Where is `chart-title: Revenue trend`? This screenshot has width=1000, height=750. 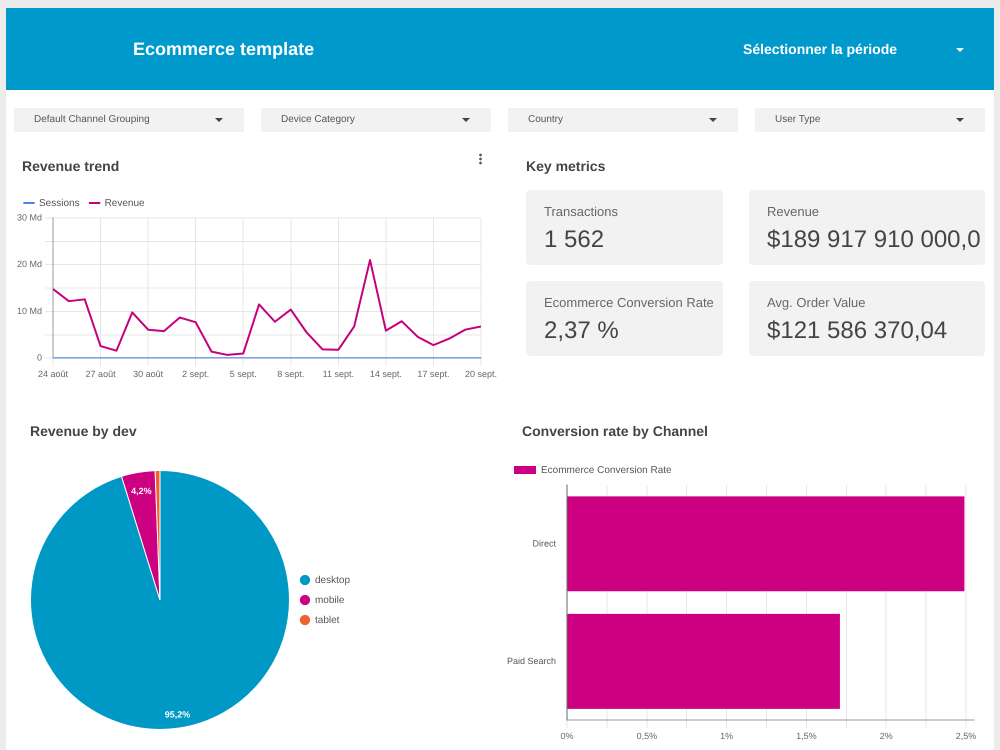
chart-title: Revenue trend is located at coordinates (71, 166).